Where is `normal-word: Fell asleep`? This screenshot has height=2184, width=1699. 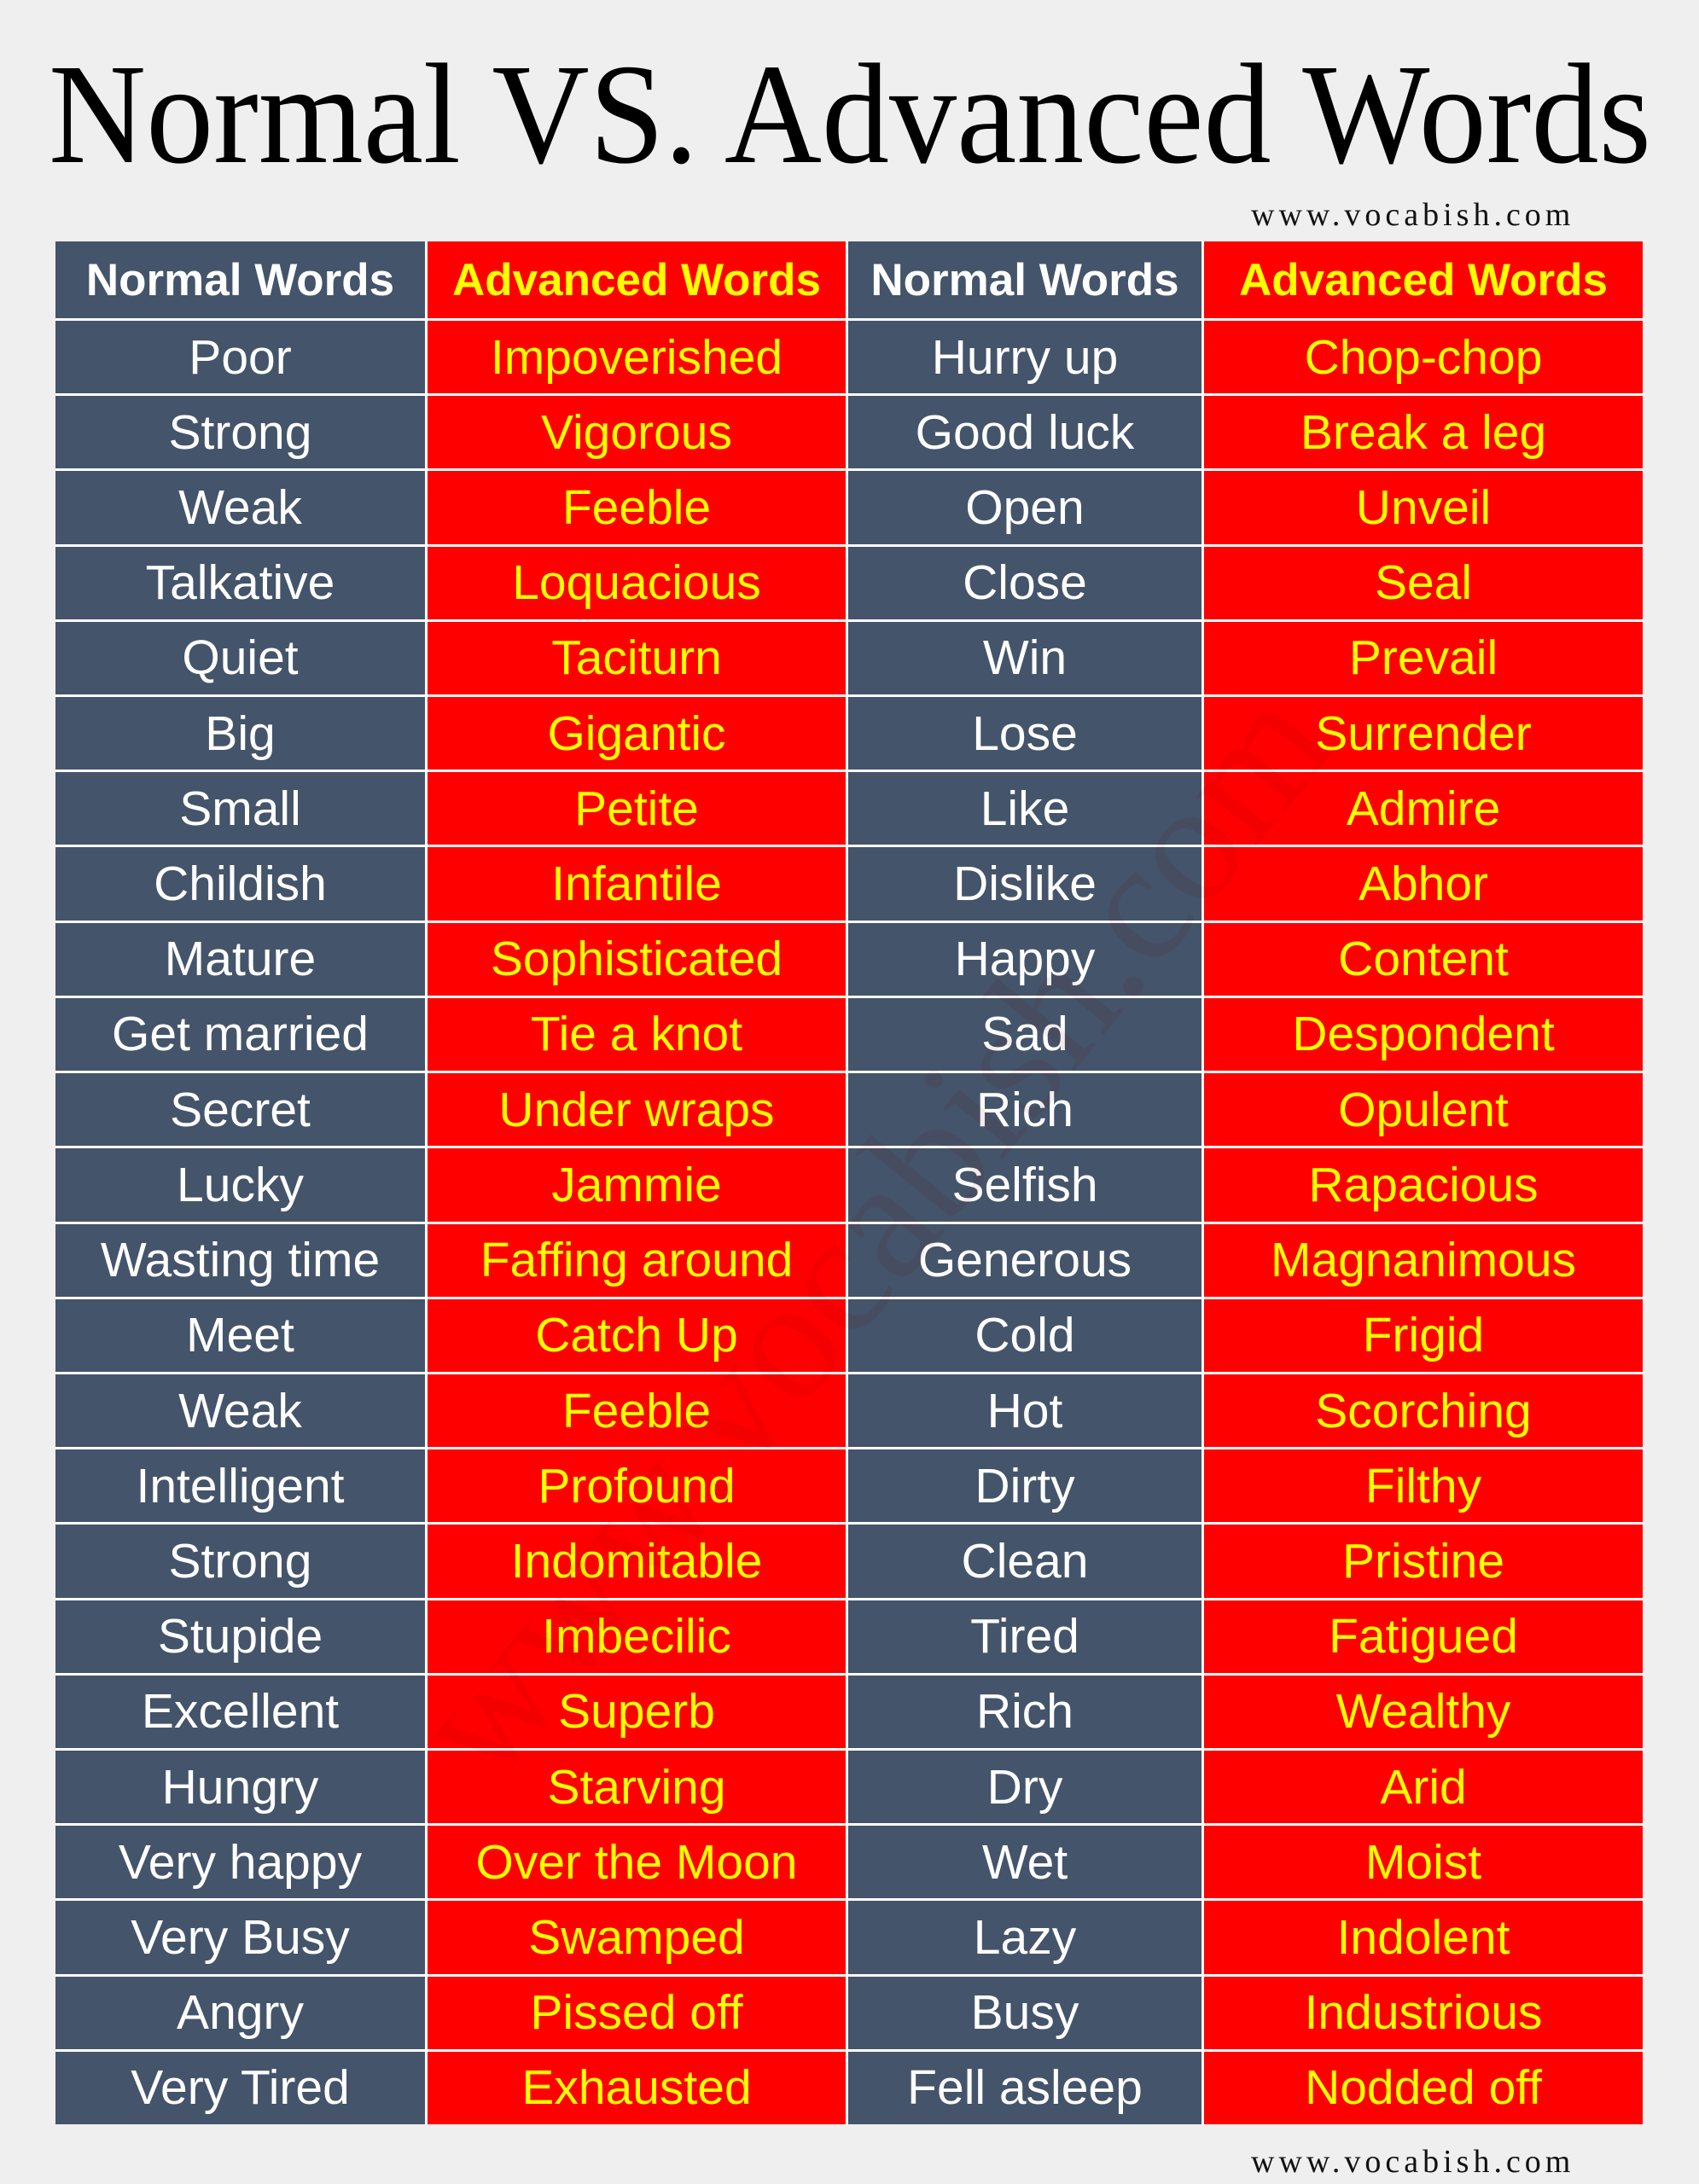
normal-word: Fell asleep is located at coordinates (1025, 2088).